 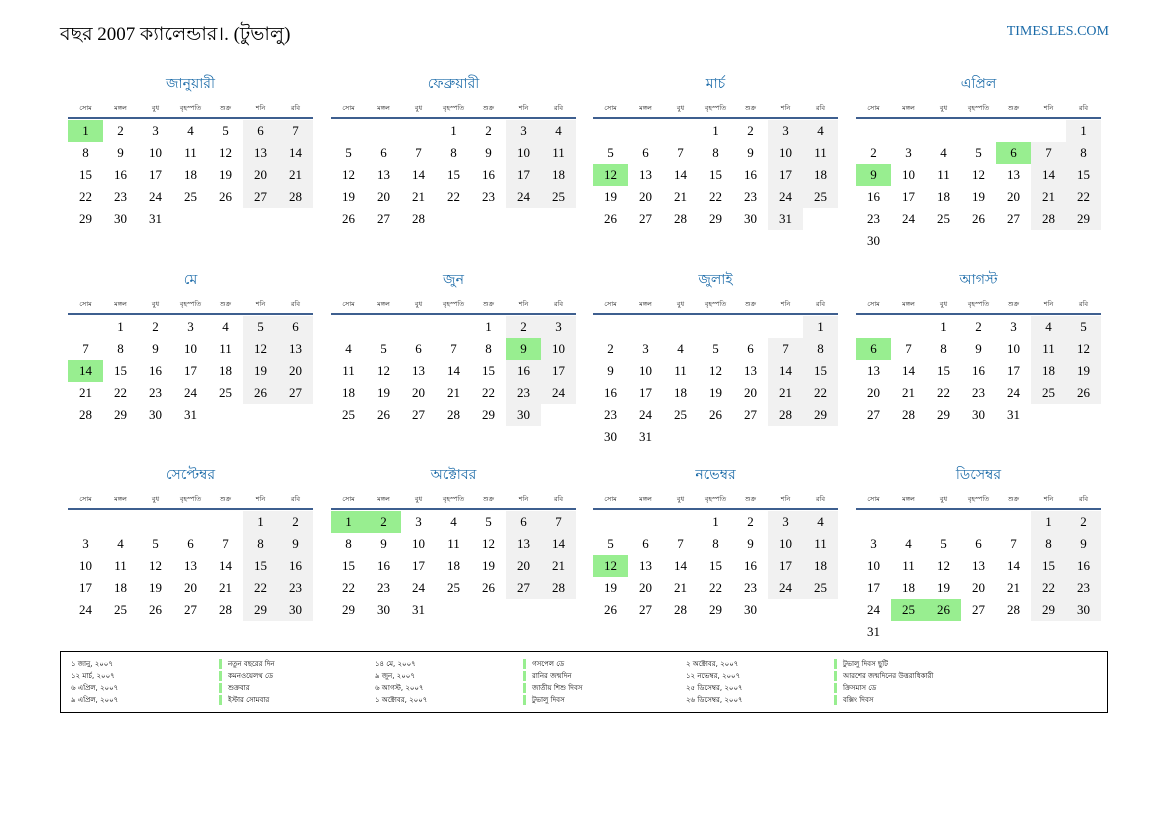 I want to click on day-cell: 29, so click(x=820, y=415).